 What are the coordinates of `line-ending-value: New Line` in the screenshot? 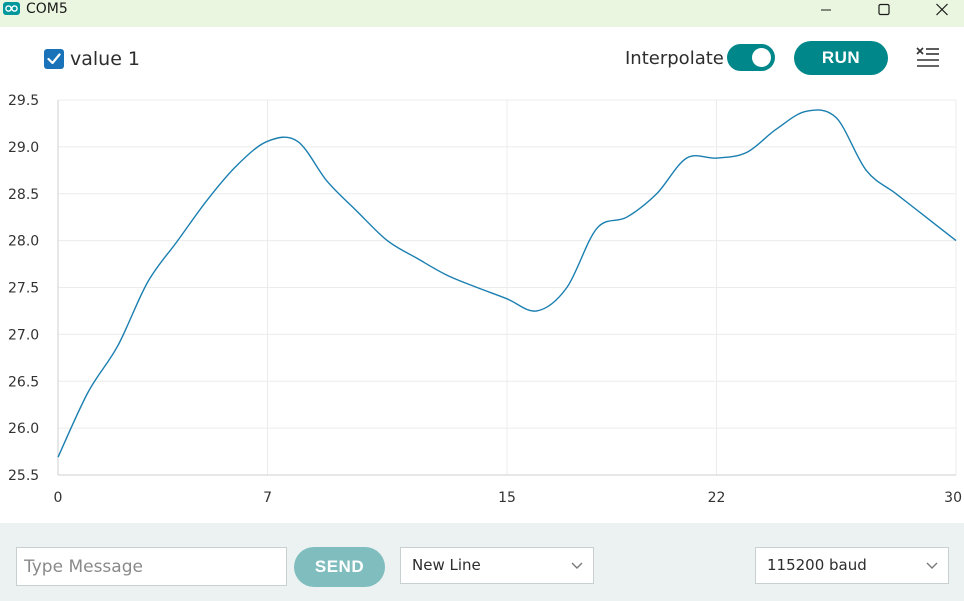 It's located at (446, 565).